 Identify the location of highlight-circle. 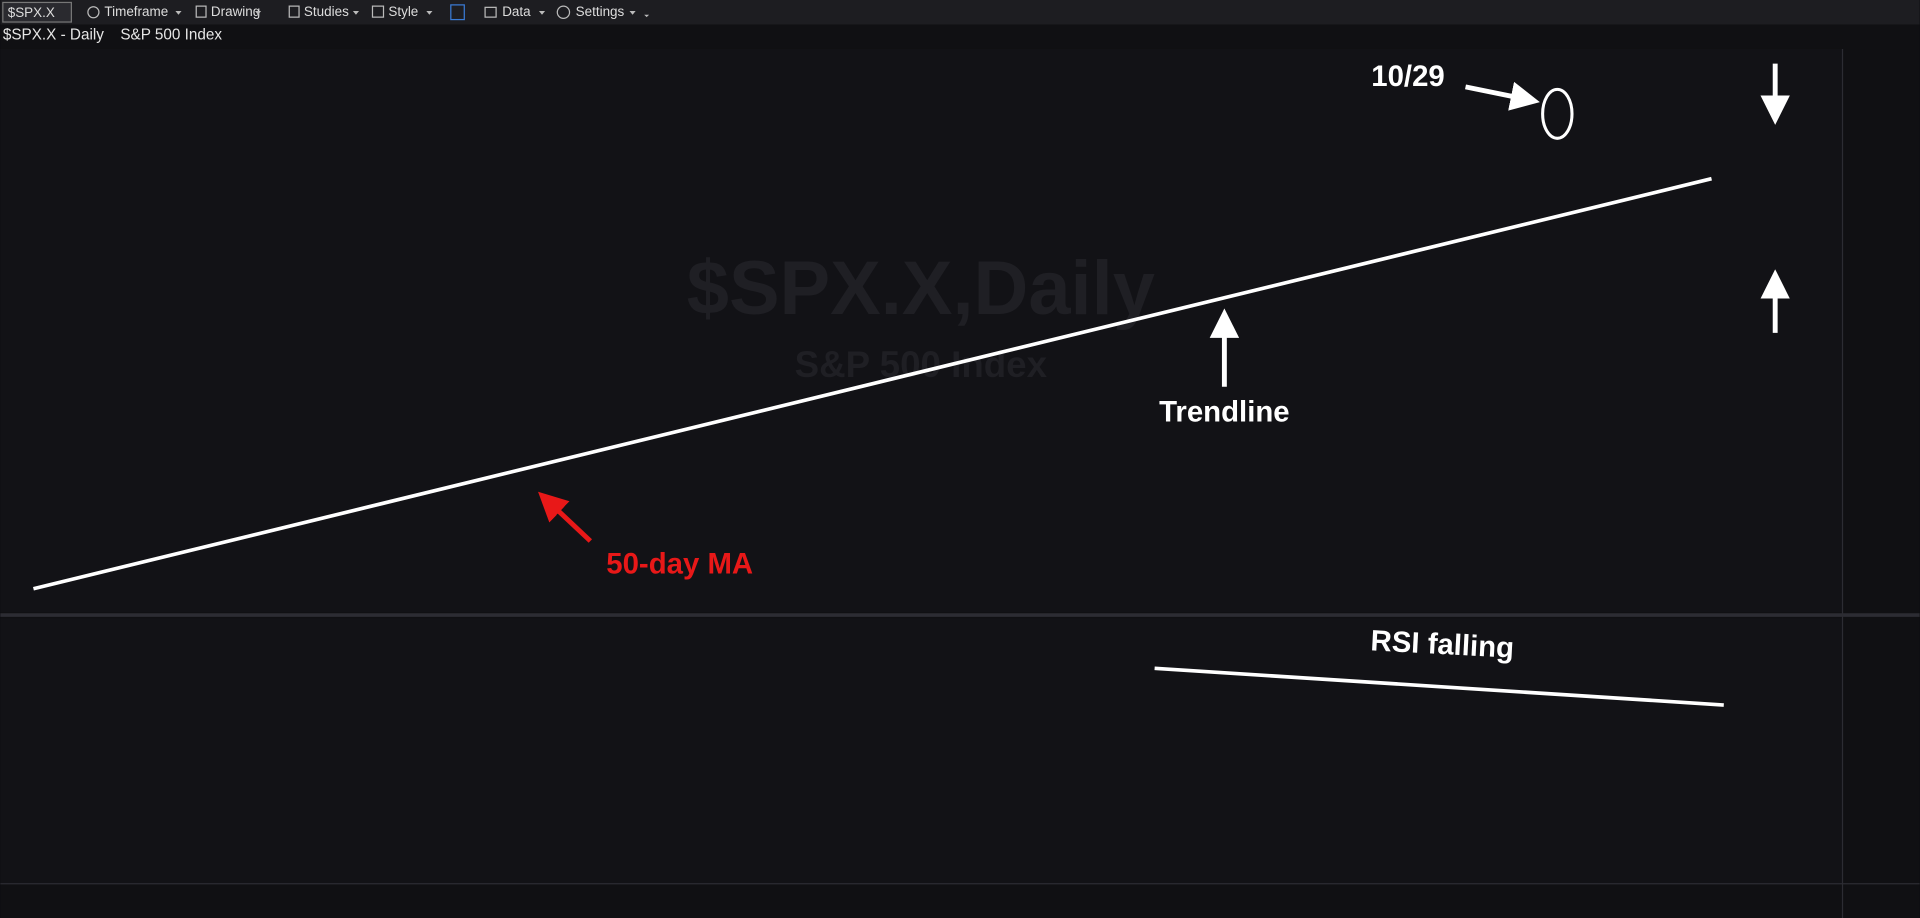
(1557, 113).